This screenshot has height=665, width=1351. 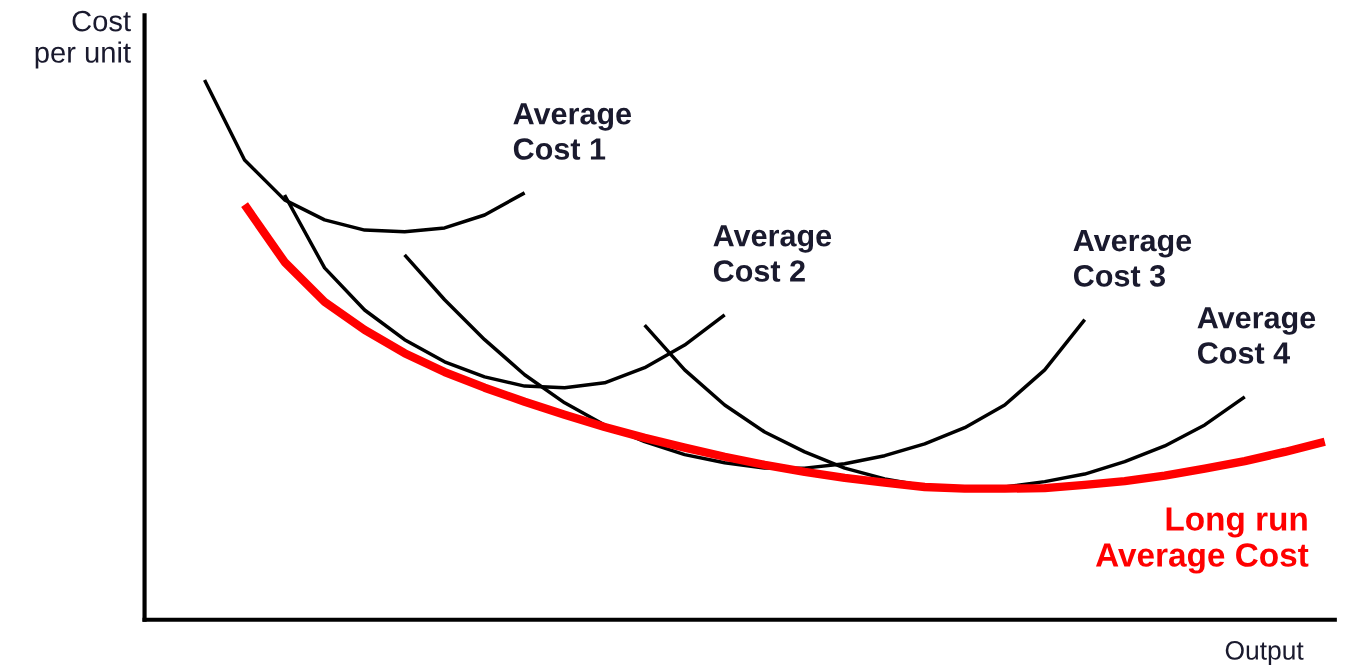 I want to click on y-axis-title: Cost per unit, so click(x=83, y=39).